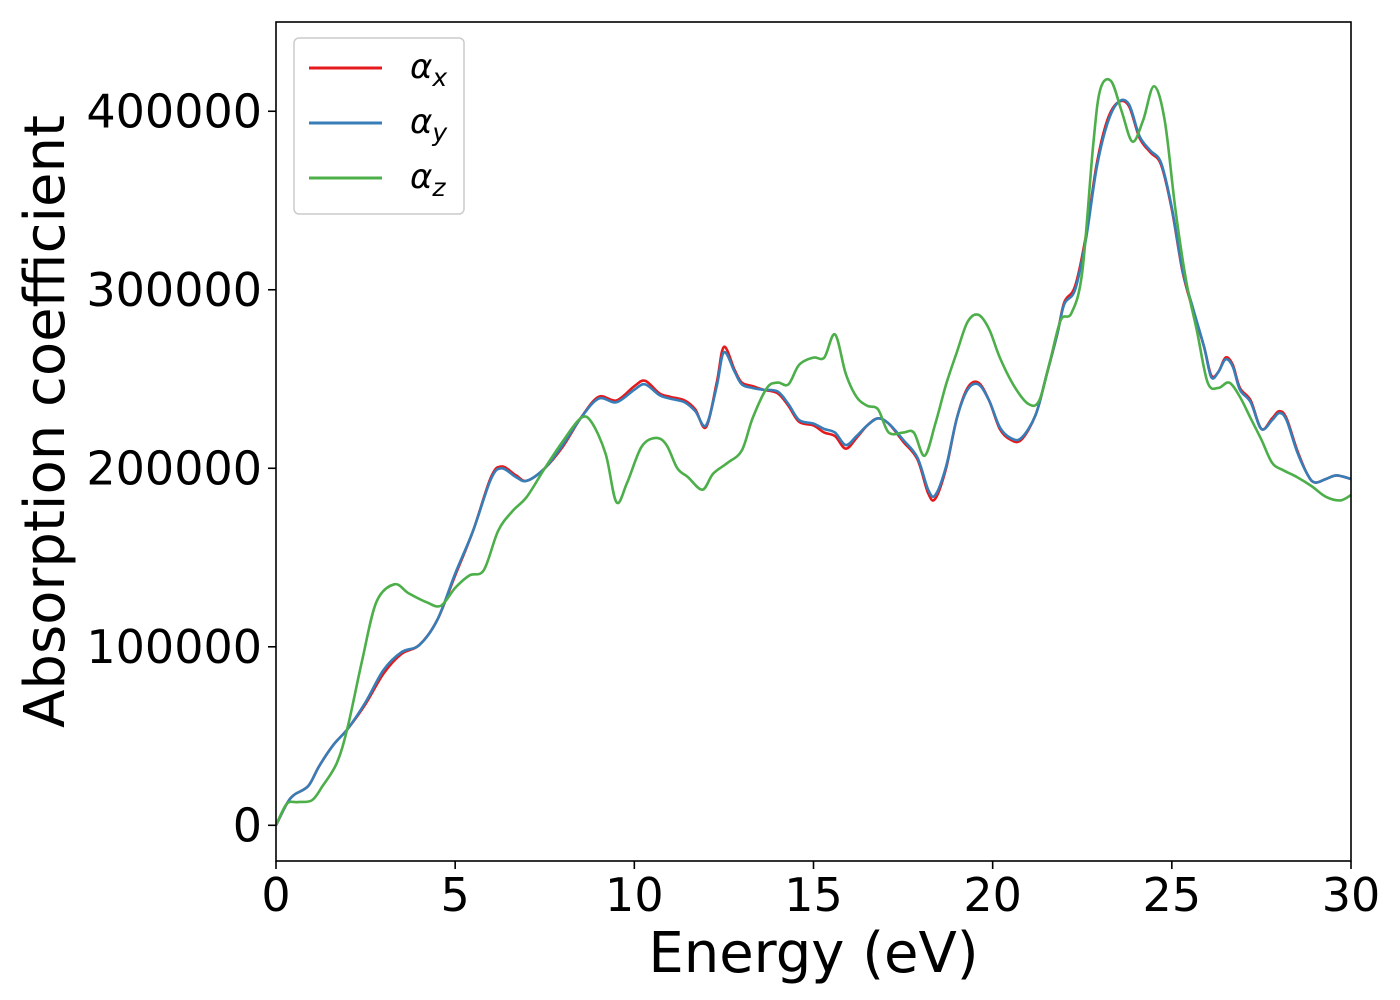  Describe the element at coordinates (45, 421) in the screenshot. I see `y-axis-title: Absorption coefficient` at that location.